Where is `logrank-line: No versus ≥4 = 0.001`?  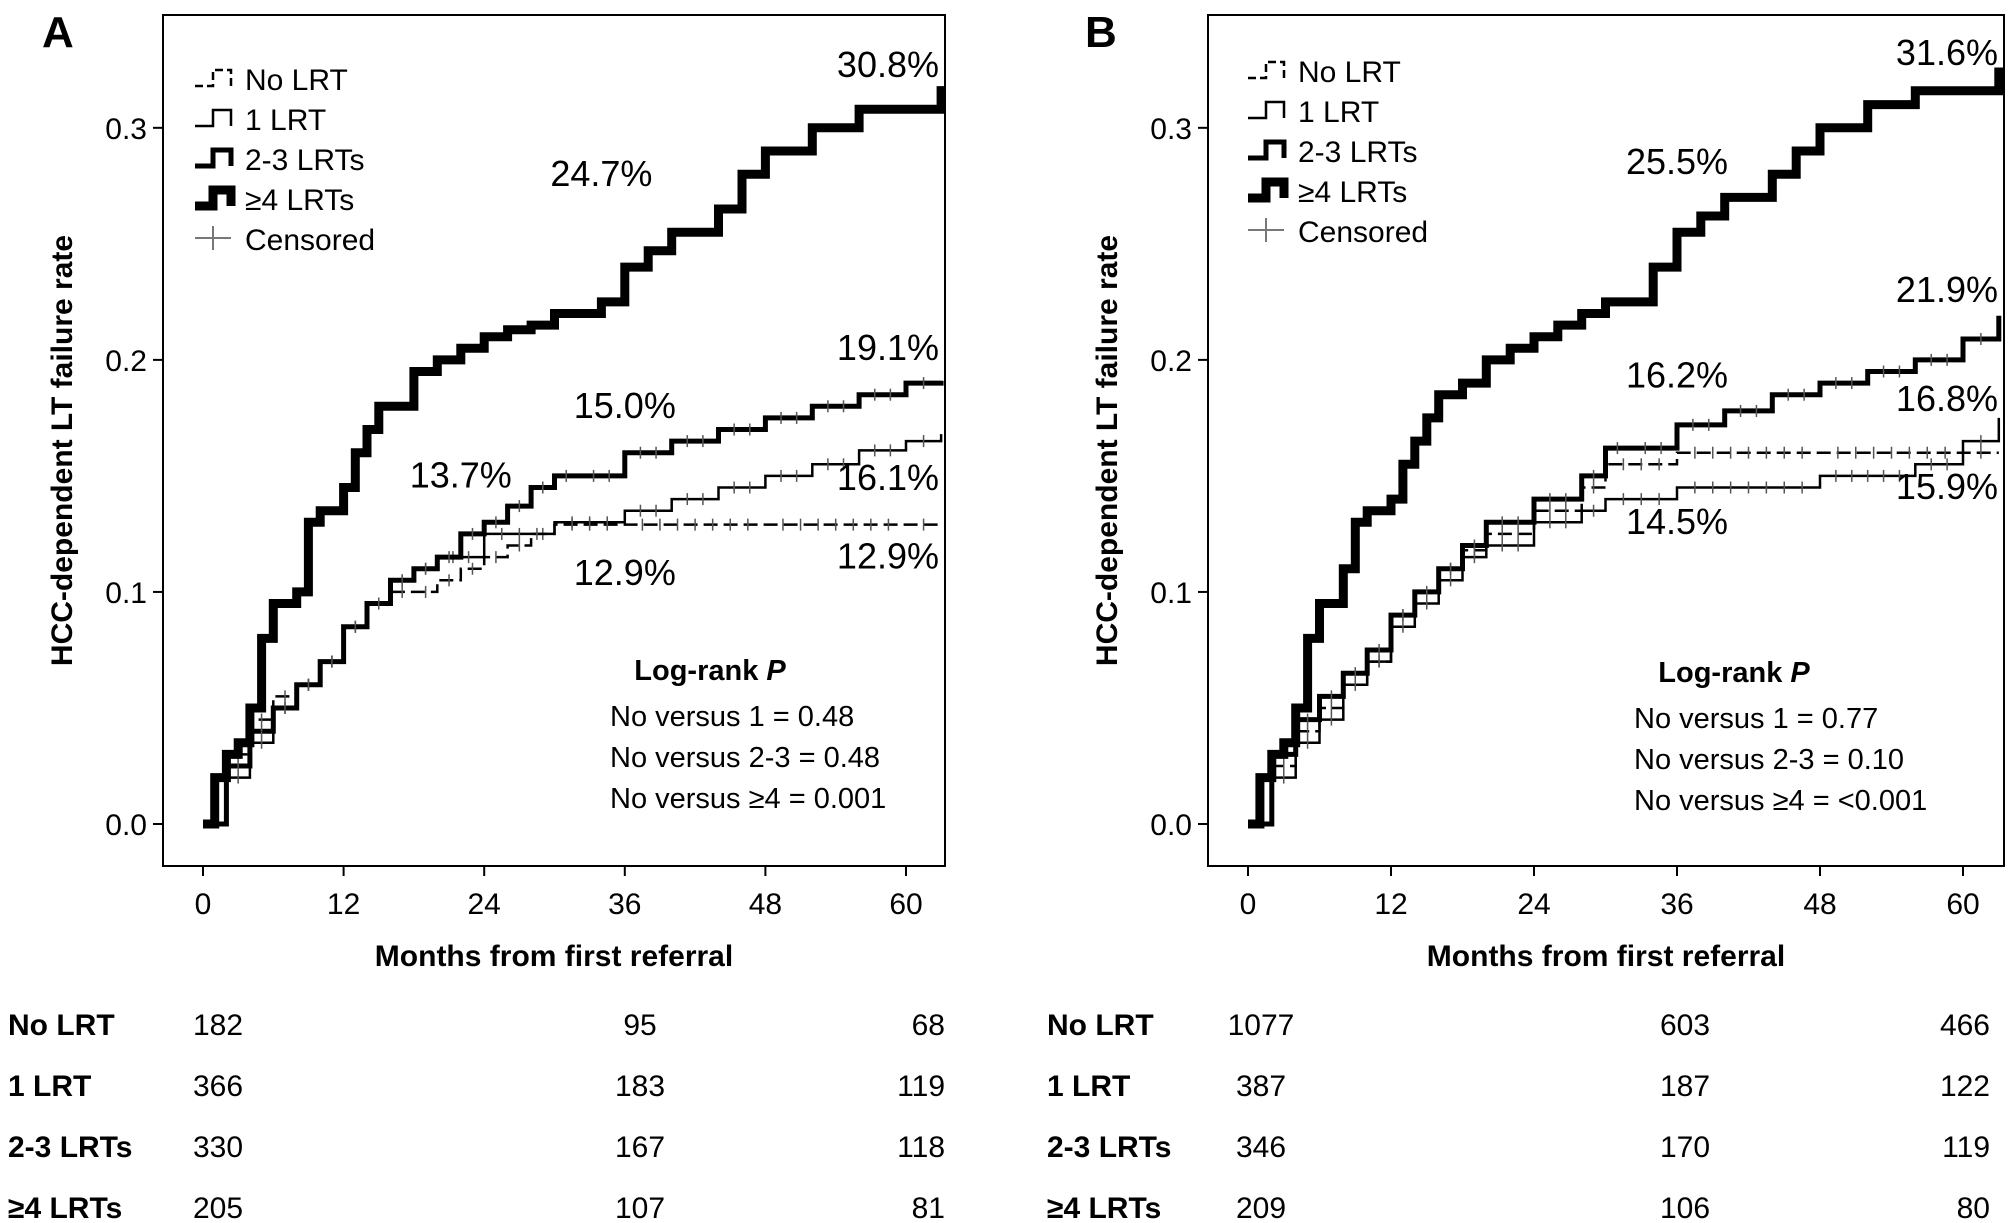
logrank-line: No versus ≥4 = 0.001 is located at coordinates (748, 799).